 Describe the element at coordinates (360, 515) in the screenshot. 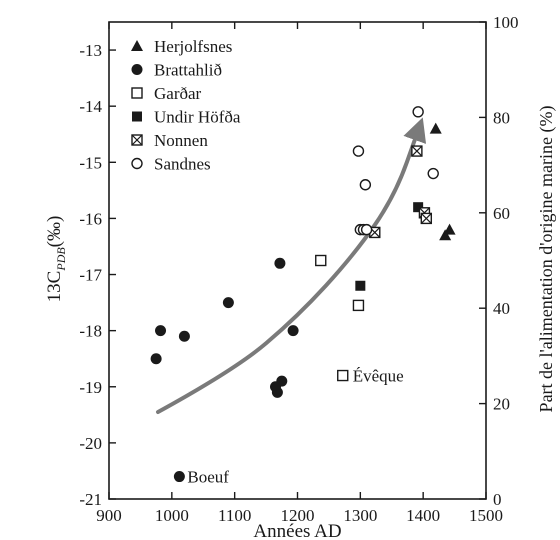

I see `x-tick-label: 1300` at that location.